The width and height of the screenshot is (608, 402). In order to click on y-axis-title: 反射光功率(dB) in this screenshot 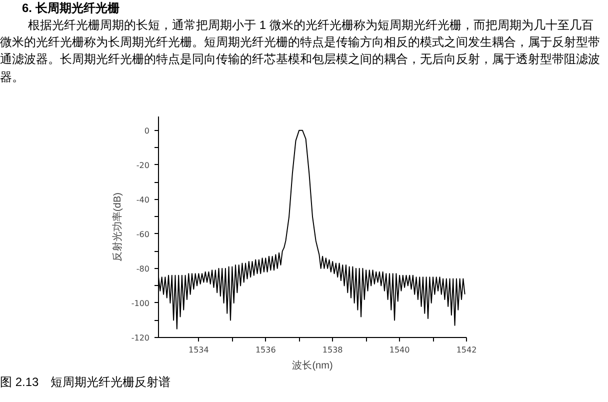, I will do `click(117, 227)`.